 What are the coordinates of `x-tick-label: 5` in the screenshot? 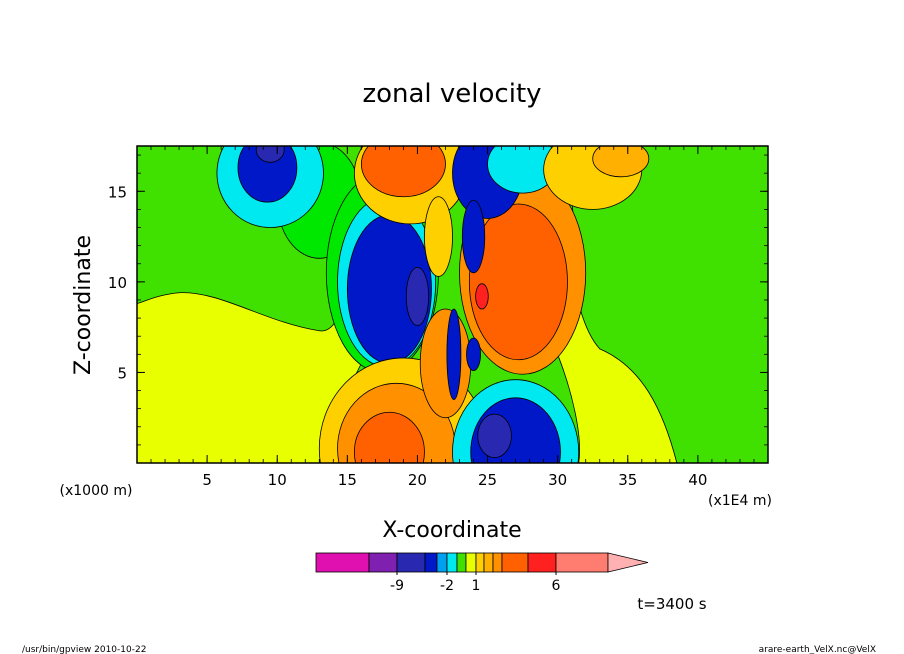 It's located at (207, 480).